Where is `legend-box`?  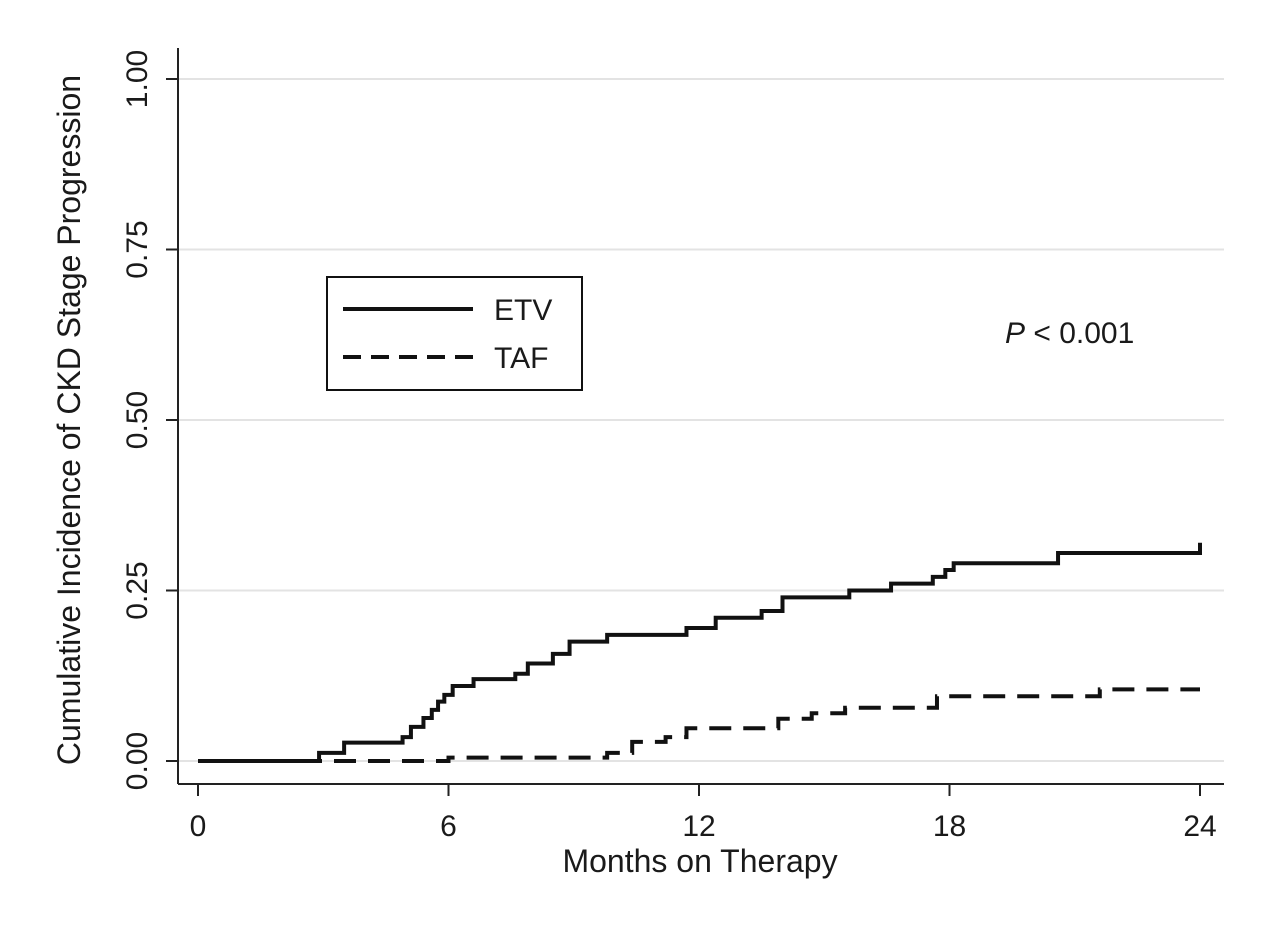
legend-box is located at coordinates (454, 333).